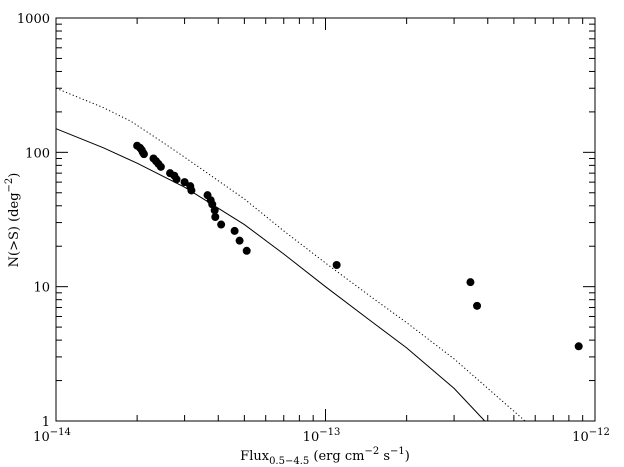 The image size is (624, 467). I want to click on y-tick-label: 1000, so click(33, 19).